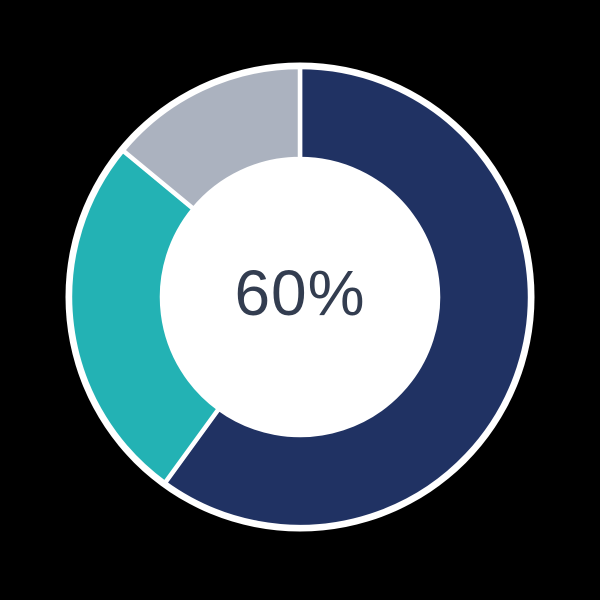  I want to click on donut-center-label: 60%, so click(300, 293).